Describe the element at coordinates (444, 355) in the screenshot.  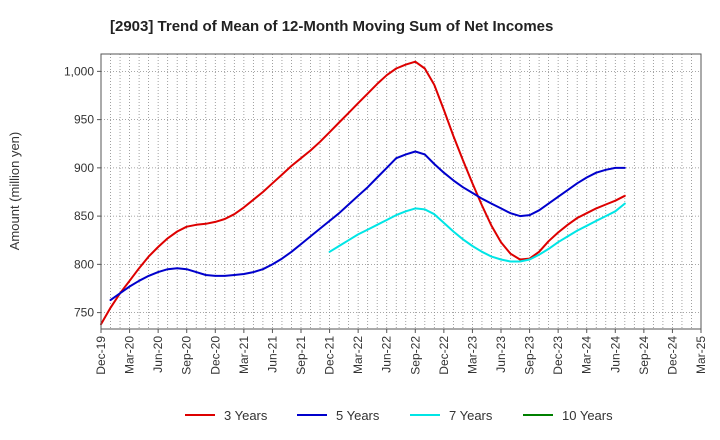
I see `x-tick-label: Dec-22` at that location.